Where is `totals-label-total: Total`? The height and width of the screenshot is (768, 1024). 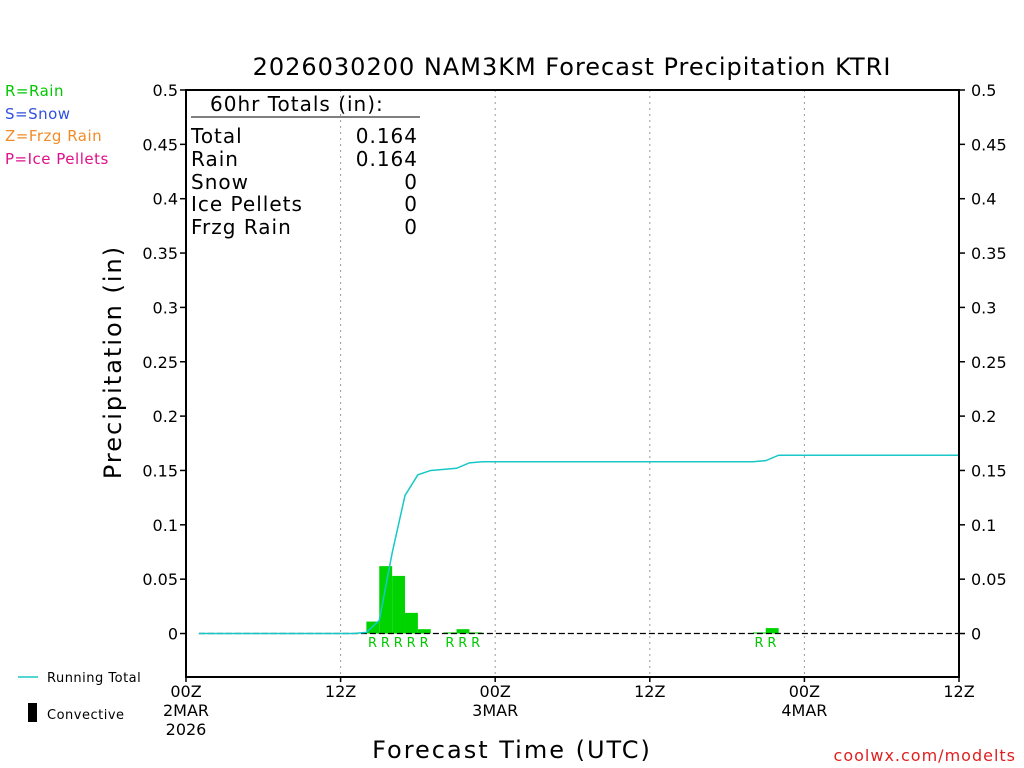 totals-label-total: Total is located at coordinates (216, 136).